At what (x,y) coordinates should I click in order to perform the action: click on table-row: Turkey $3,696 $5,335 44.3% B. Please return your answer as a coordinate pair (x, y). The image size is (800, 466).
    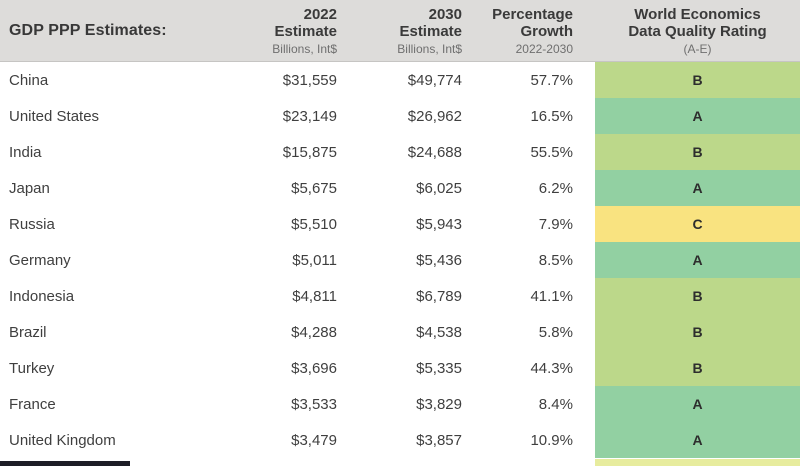
    Looking at the image, I should click on (400, 368).